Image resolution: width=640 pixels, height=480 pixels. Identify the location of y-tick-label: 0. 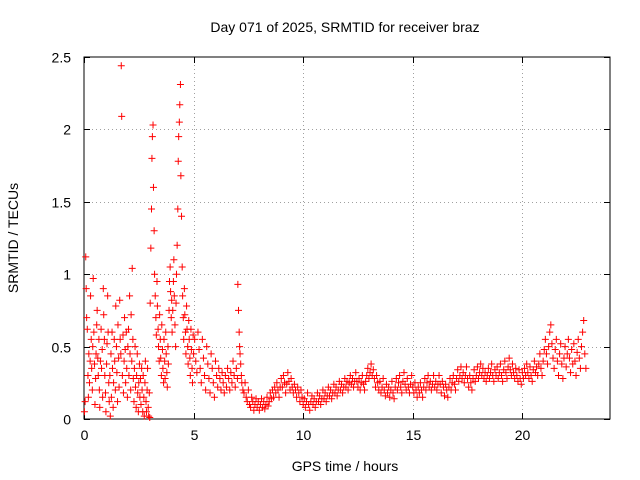
(67, 420).